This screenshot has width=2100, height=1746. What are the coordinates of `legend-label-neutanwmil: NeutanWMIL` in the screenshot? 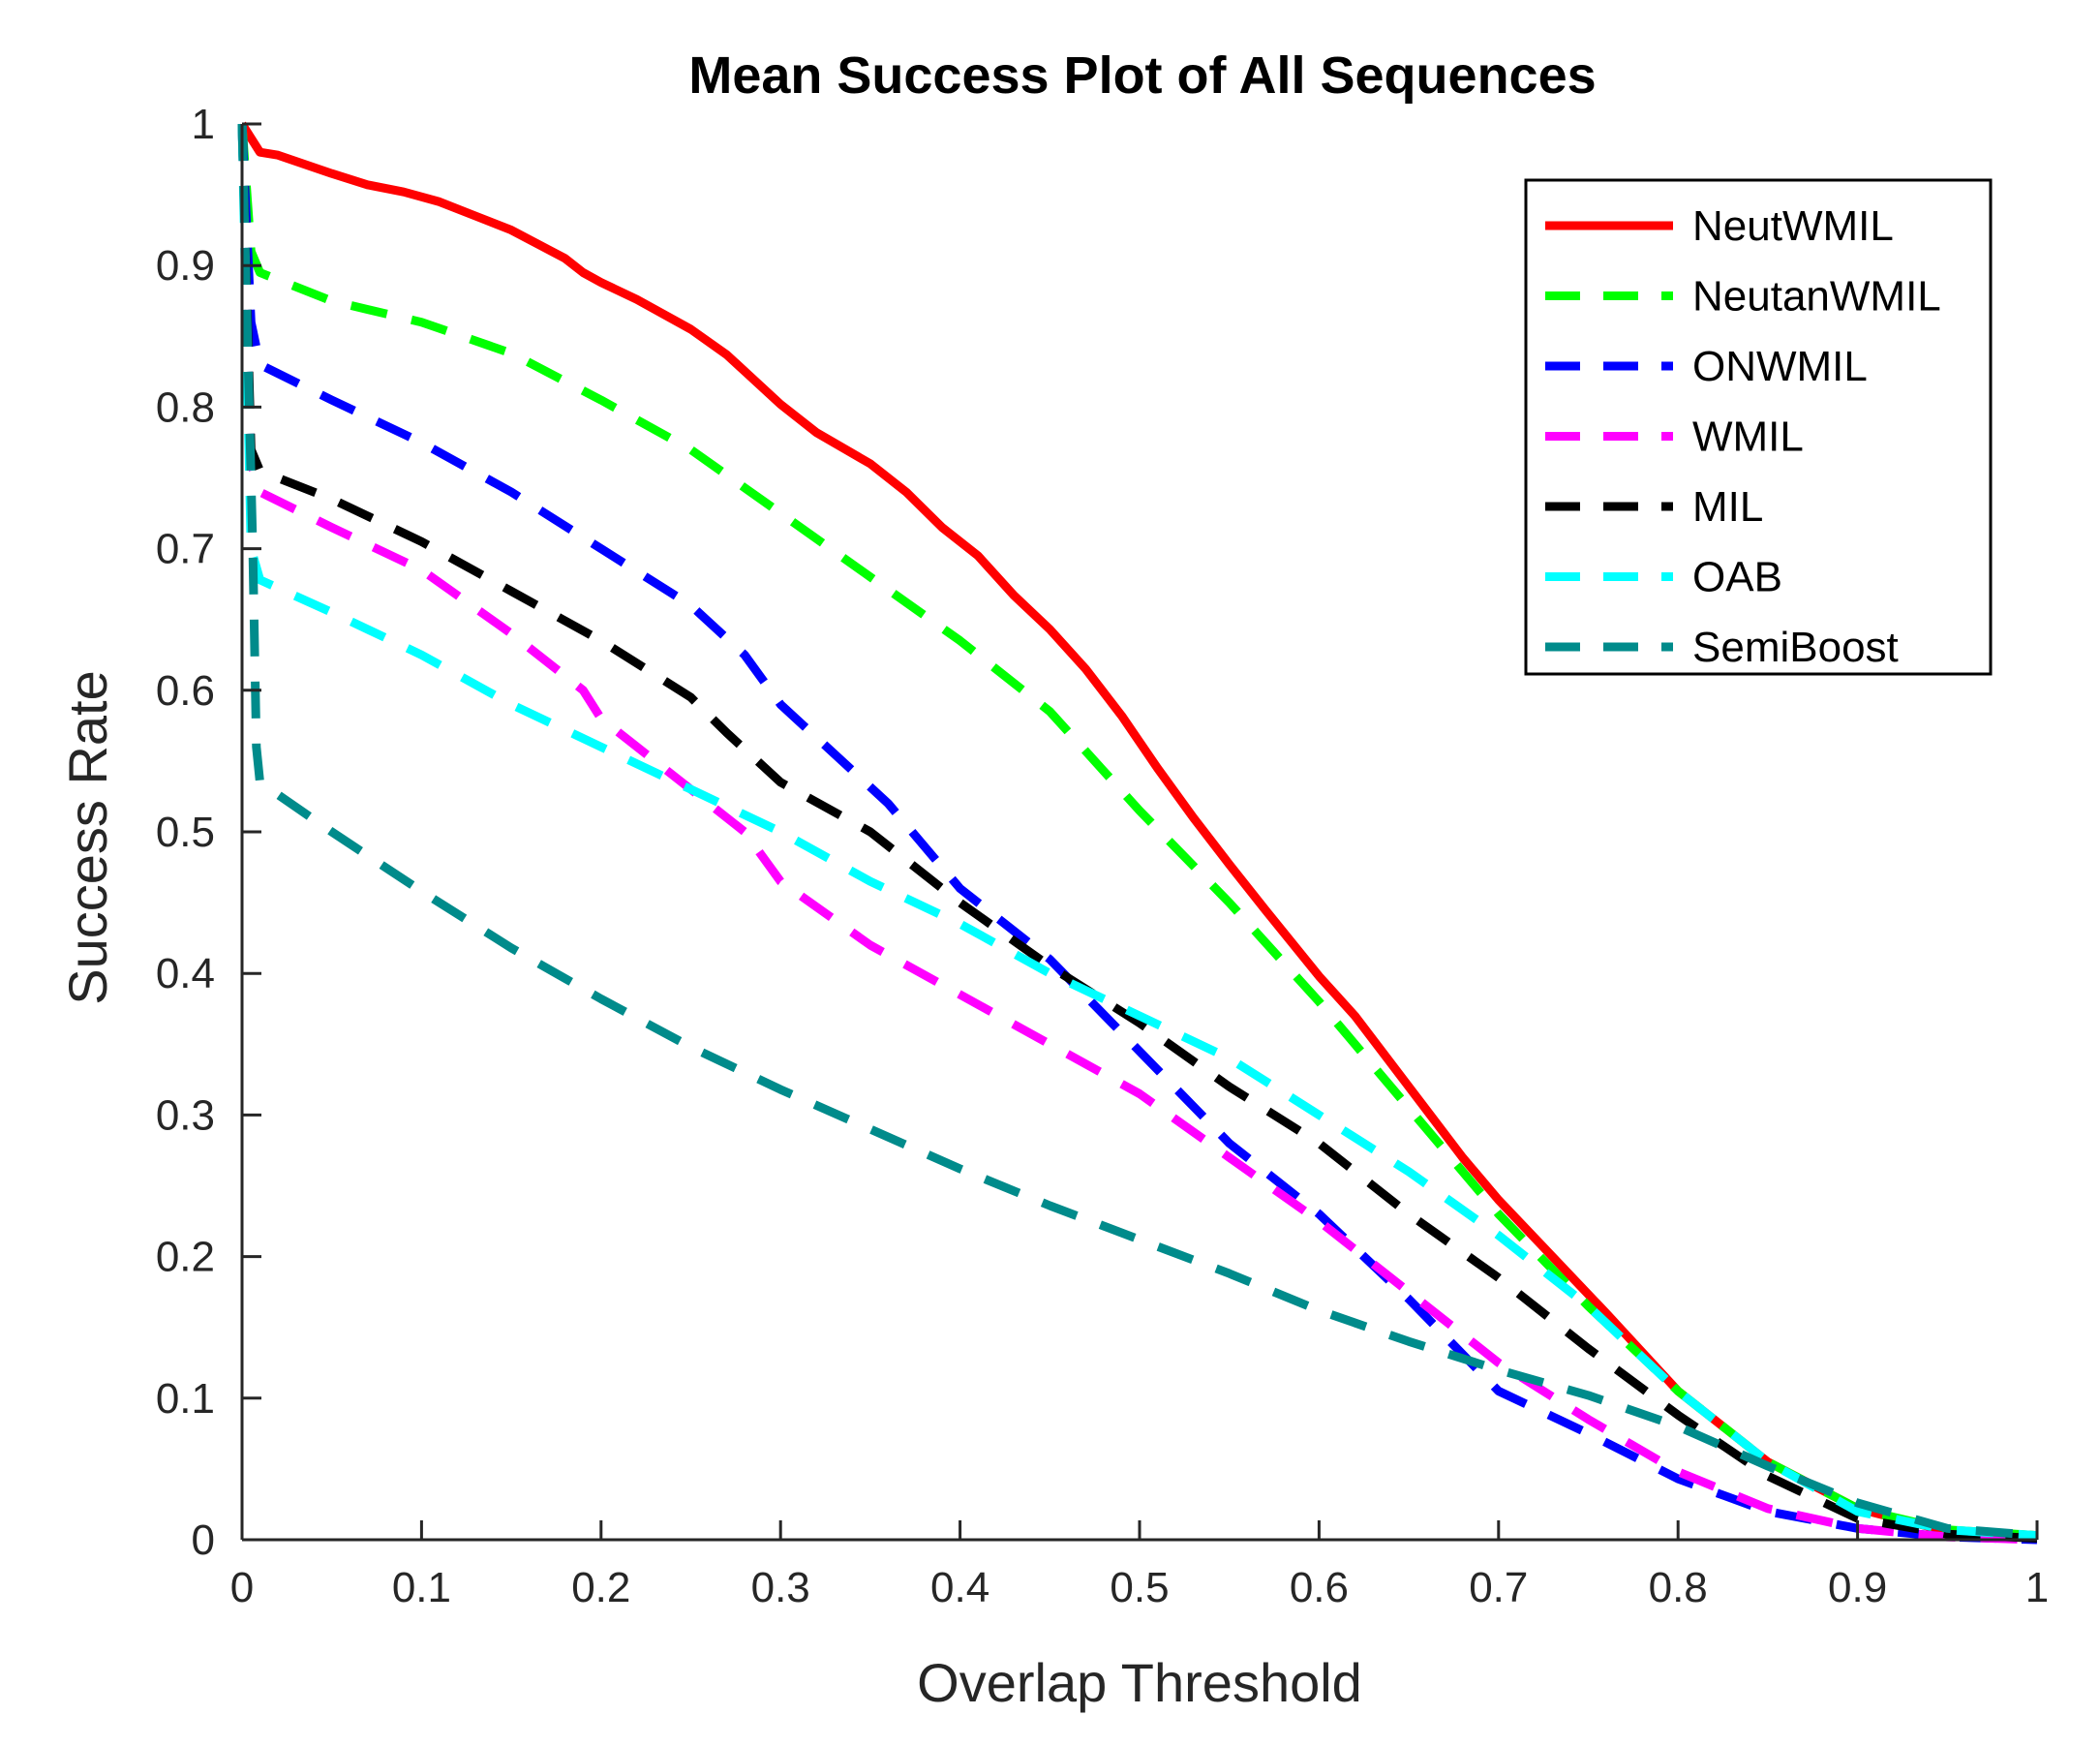 It's located at (1817, 297).